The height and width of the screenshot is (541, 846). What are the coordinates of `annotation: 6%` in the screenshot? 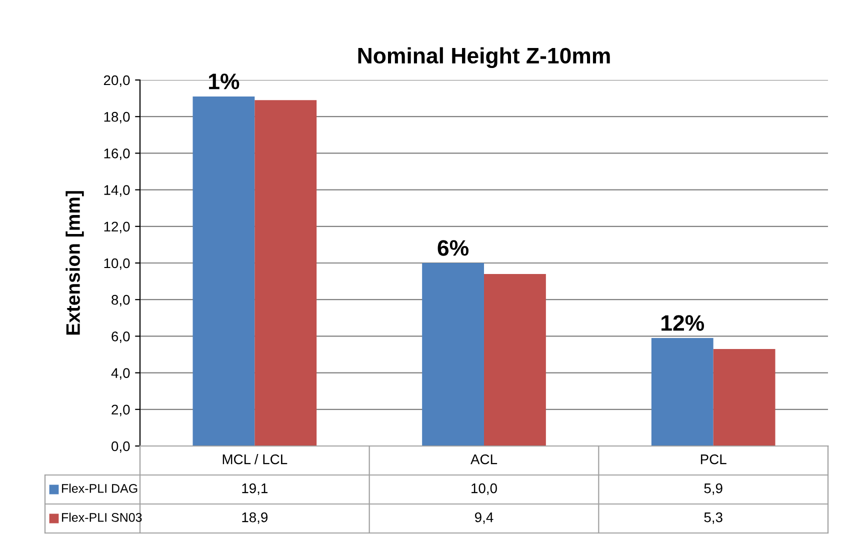 It's located at (453, 248).